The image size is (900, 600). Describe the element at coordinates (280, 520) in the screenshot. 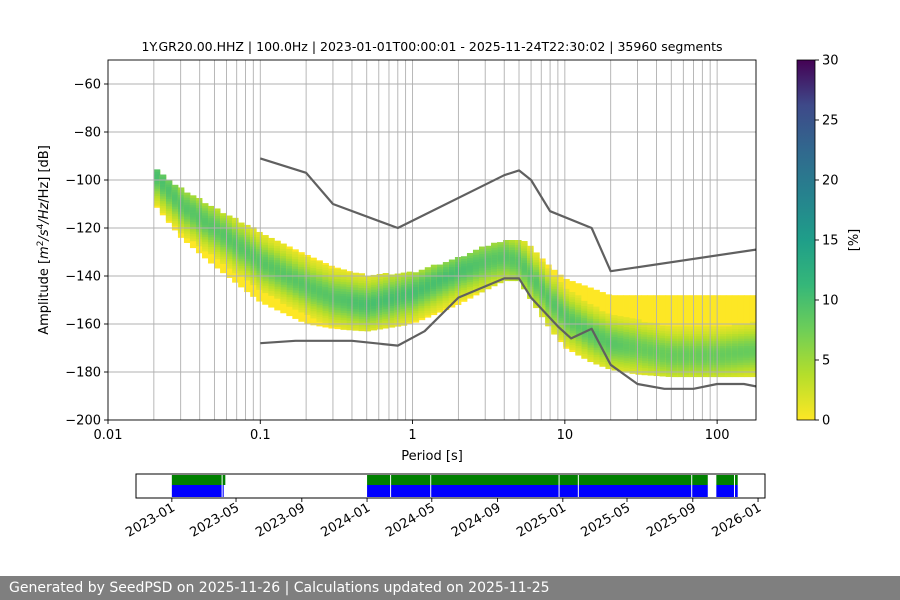

I see `timeline-tick-label: 2023-09` at that location.